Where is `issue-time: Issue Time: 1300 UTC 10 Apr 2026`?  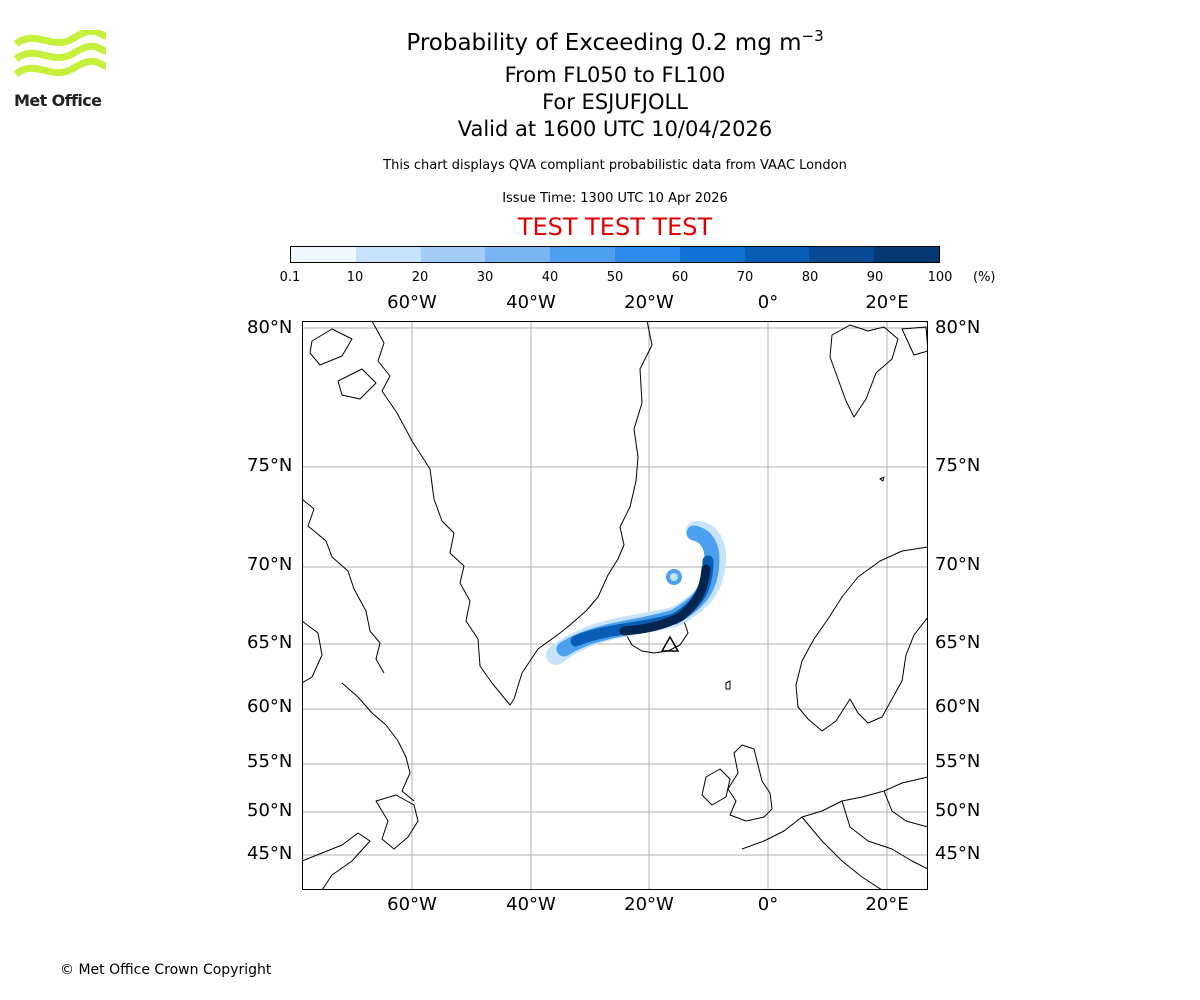
issue-time: Issue Time: 1300 UTC 10 Apr 2026 is located at coordinates (615, 198).